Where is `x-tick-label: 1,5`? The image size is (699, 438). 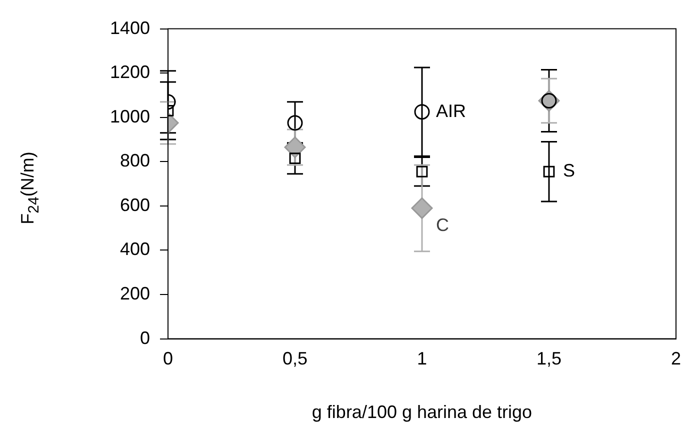
x-tick-label: 1,5 is located at coordinates (549, 358).